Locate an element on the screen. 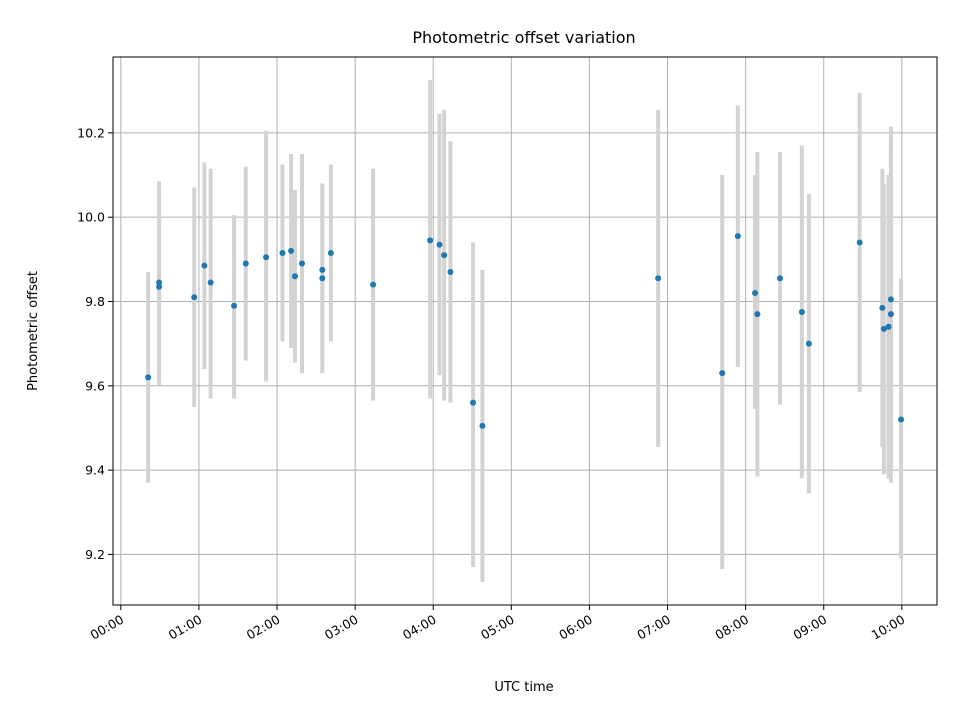 The image size is (960, 720). y-tick-label: 9.2 is located at coordinates (95, 554).